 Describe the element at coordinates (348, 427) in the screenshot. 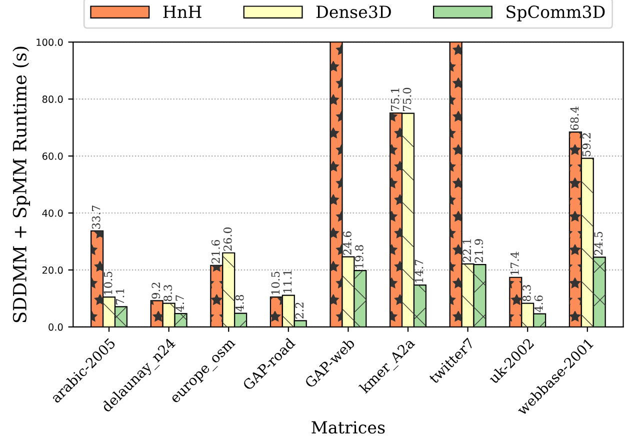

I see `x-axis-title: Matrices` at that location.